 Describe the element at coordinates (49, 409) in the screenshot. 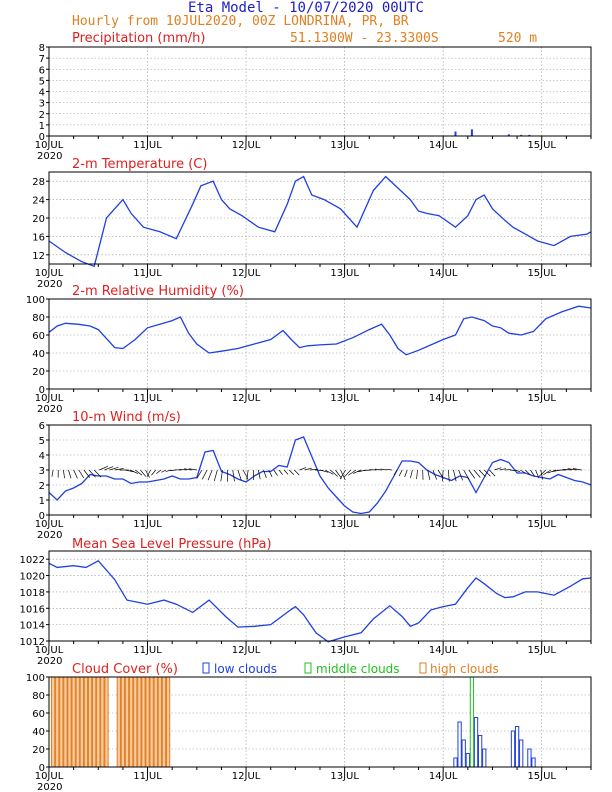

I see `humidity-year-label: 2020` at that location.